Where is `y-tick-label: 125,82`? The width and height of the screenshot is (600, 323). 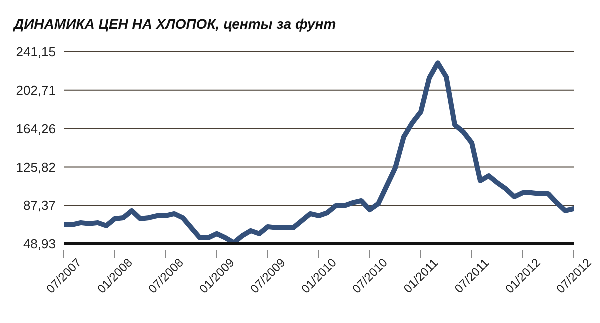
y-tick-label: 125,82 is located at coordinates (36, 167).